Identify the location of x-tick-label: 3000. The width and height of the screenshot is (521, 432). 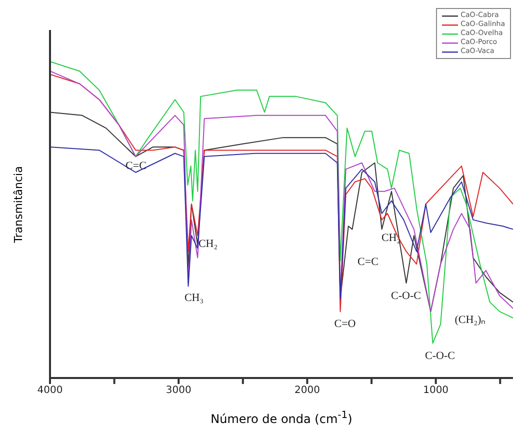
(179, 390).